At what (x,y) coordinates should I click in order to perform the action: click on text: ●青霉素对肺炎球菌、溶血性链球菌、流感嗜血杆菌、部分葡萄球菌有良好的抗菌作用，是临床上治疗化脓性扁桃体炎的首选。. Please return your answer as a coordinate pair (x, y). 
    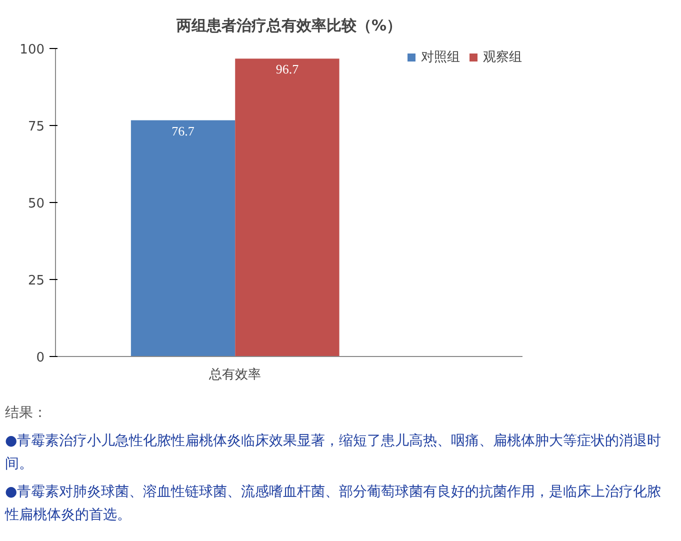
    Looking at the image, I should click on (333, 504).